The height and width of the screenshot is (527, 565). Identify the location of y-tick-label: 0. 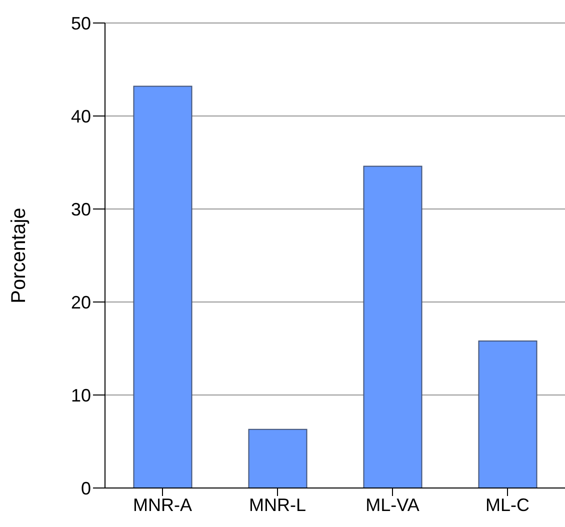
(85, 488).